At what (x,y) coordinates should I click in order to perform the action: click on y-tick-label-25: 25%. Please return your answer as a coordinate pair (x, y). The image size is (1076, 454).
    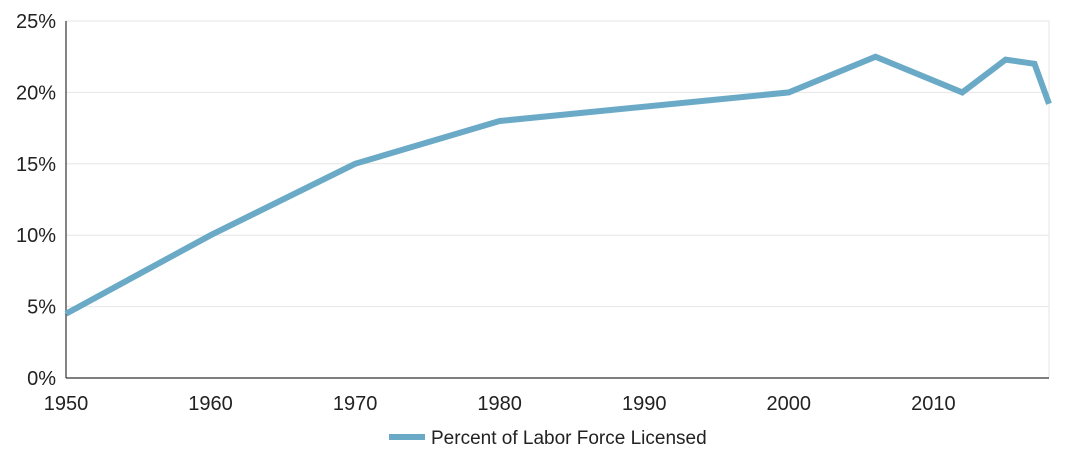
    Looking at the image, I should click on (36, 22).